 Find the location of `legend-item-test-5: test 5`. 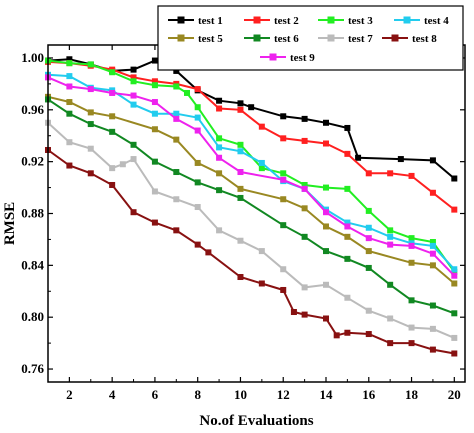

legend-item-test-5: test 5 is located at coordinates (195, 39).